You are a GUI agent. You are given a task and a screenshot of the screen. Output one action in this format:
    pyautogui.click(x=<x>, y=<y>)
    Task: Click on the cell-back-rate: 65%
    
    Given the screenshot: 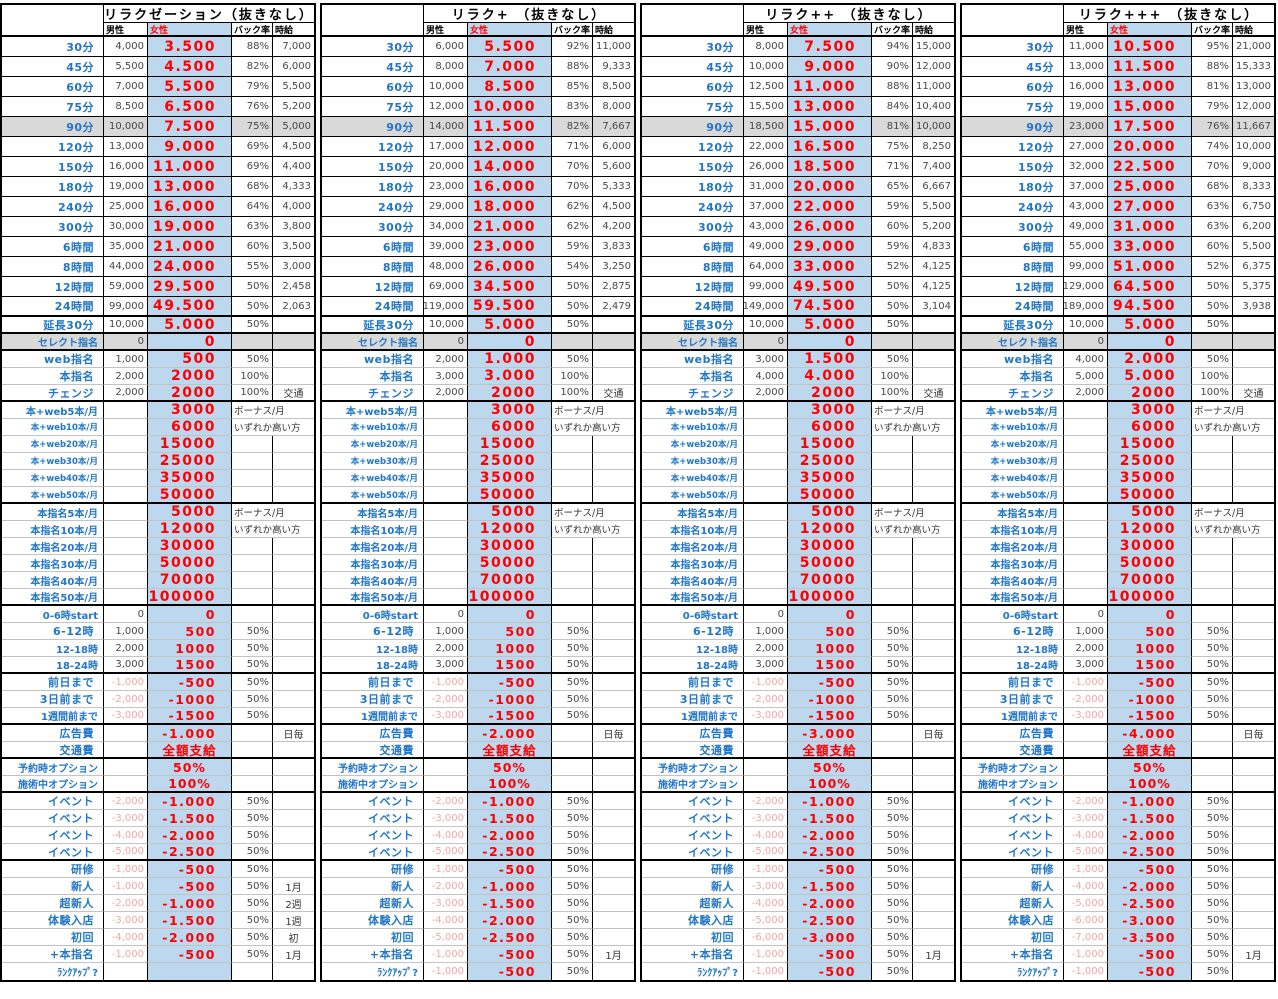 What is the action you would take?
    pyautogui.click(x=892, y=187)
    